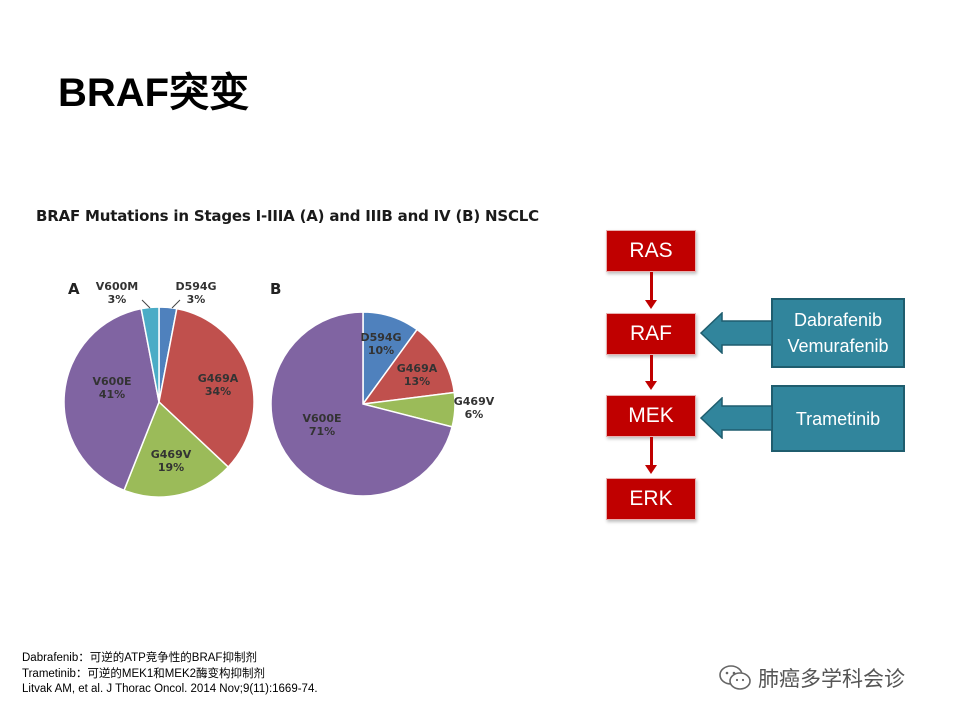  I want to click on slice-value-g469v: 6%, so click(474, 414).